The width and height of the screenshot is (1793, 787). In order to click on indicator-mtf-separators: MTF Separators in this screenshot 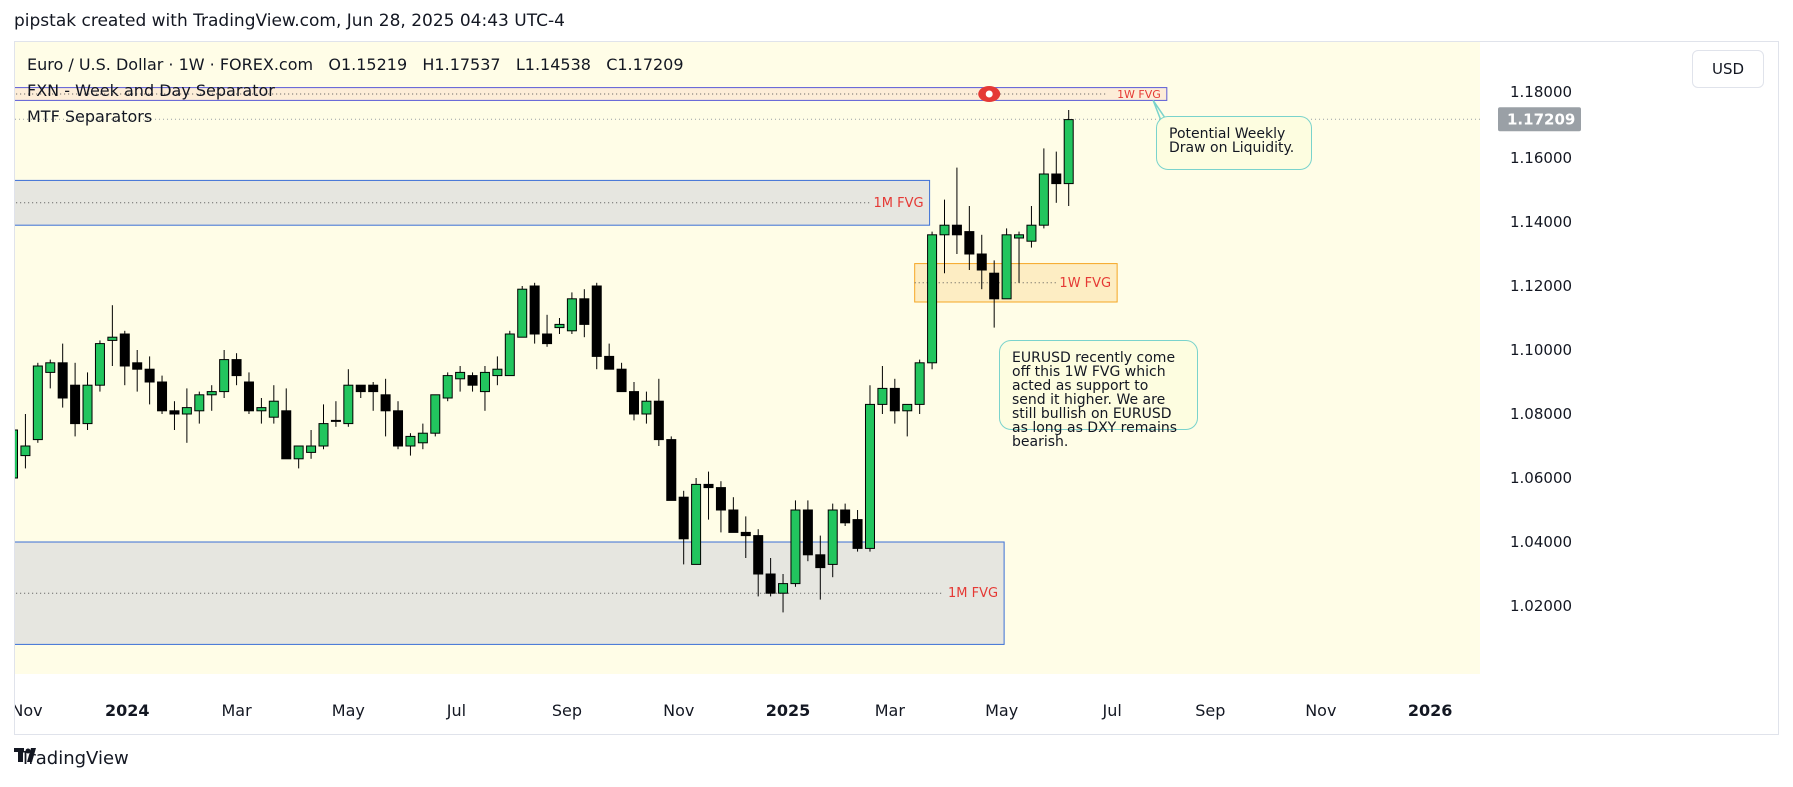, I will do `click(90, 116)`.